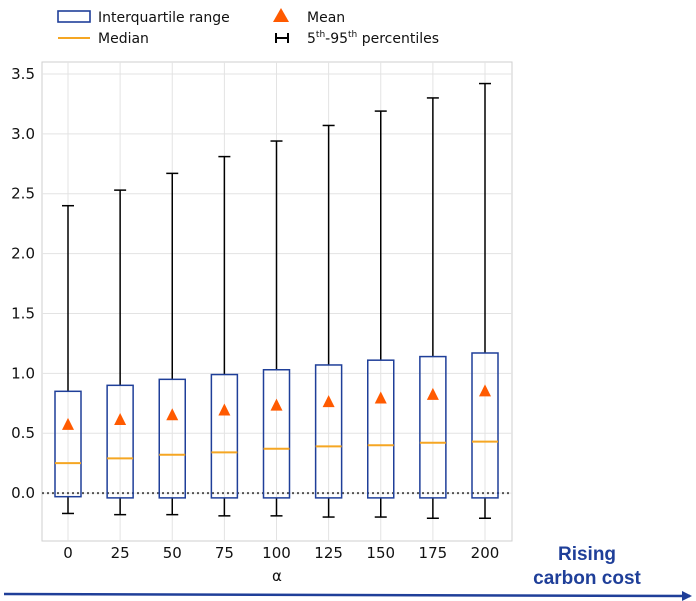 This screenshot has height=601, width=696. Describe the element at coordinates (74, 16) in the screenshot. I see `legend-iqr-swatch` at that location.